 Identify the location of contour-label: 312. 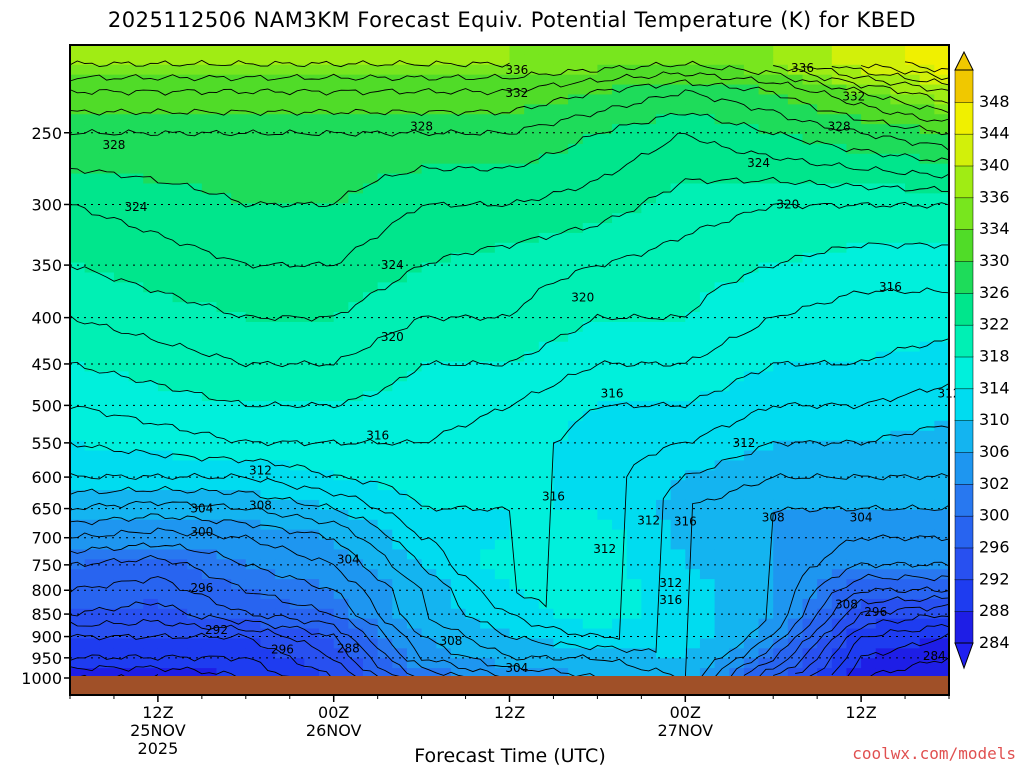
(648, 520).